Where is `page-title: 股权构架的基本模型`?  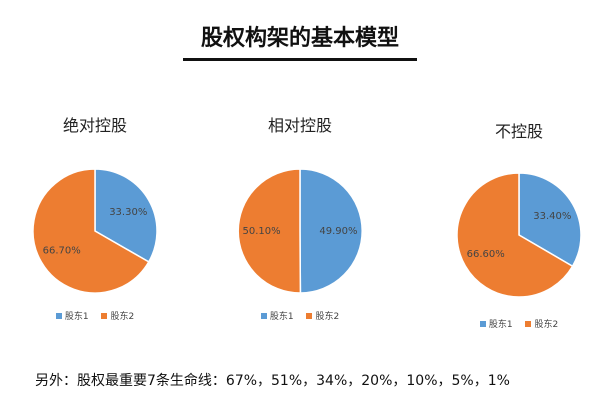
page-title: 股权构架的基本模型 is located at coordinates (299, 38).